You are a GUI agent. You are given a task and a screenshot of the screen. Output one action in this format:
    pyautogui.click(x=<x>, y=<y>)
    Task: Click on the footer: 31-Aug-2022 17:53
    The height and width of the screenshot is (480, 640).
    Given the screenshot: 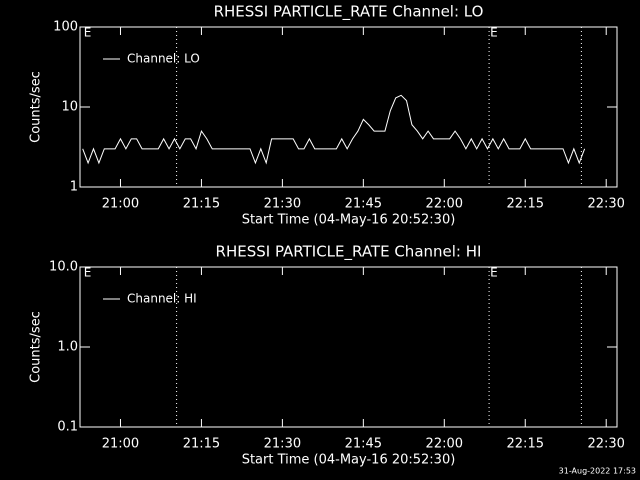 What is the action you would take?
    pyautogui.click(x=597, y=471)
    